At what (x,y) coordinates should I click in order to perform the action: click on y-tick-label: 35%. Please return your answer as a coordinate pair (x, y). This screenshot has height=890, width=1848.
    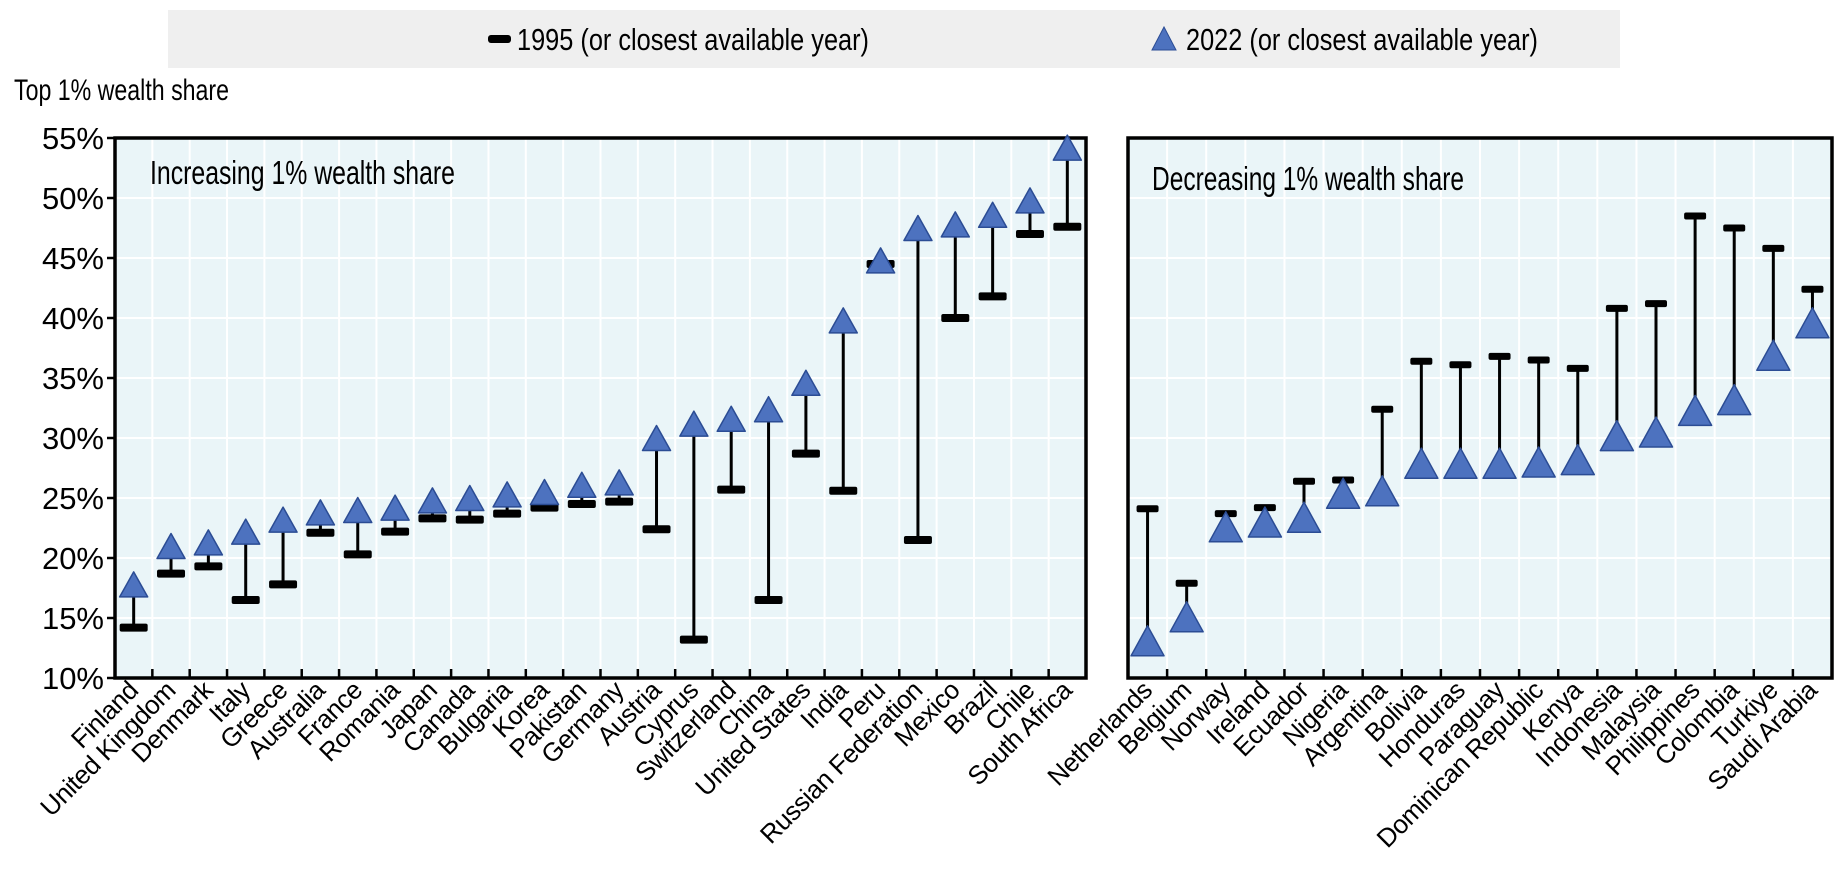
    Looking at the image, I should click on (73, 378).